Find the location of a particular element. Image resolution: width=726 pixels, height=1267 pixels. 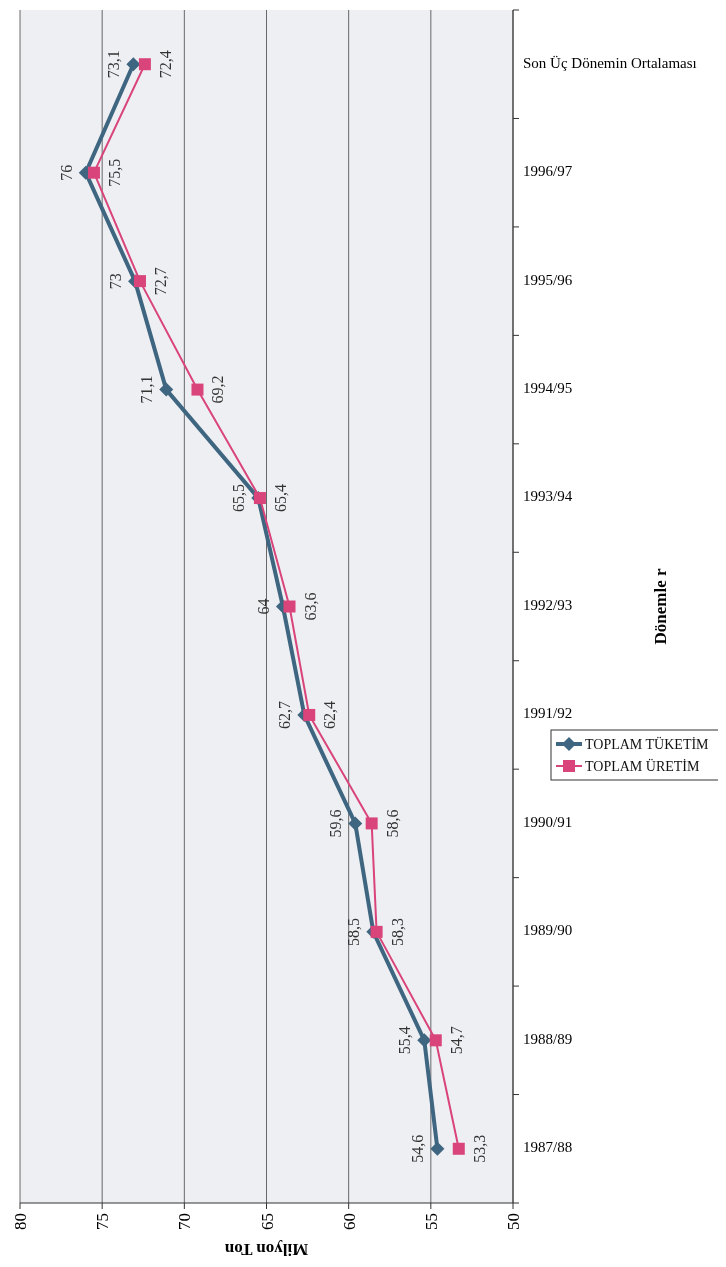

data-label: 62,4 is located at coordinates (330, 714).